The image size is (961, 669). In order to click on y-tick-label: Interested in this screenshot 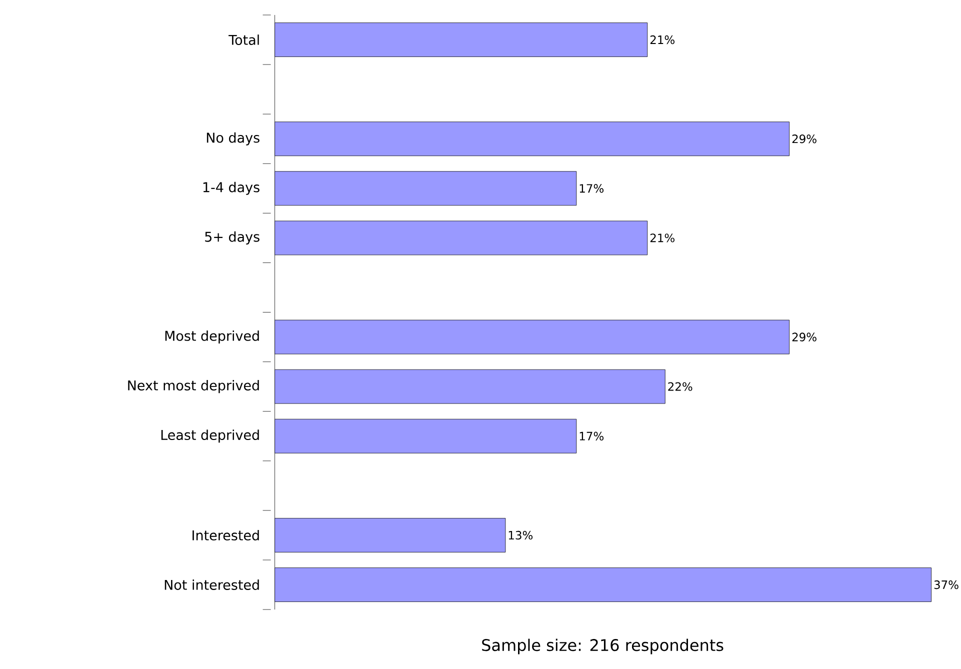, I will do `click(225, 535)`.